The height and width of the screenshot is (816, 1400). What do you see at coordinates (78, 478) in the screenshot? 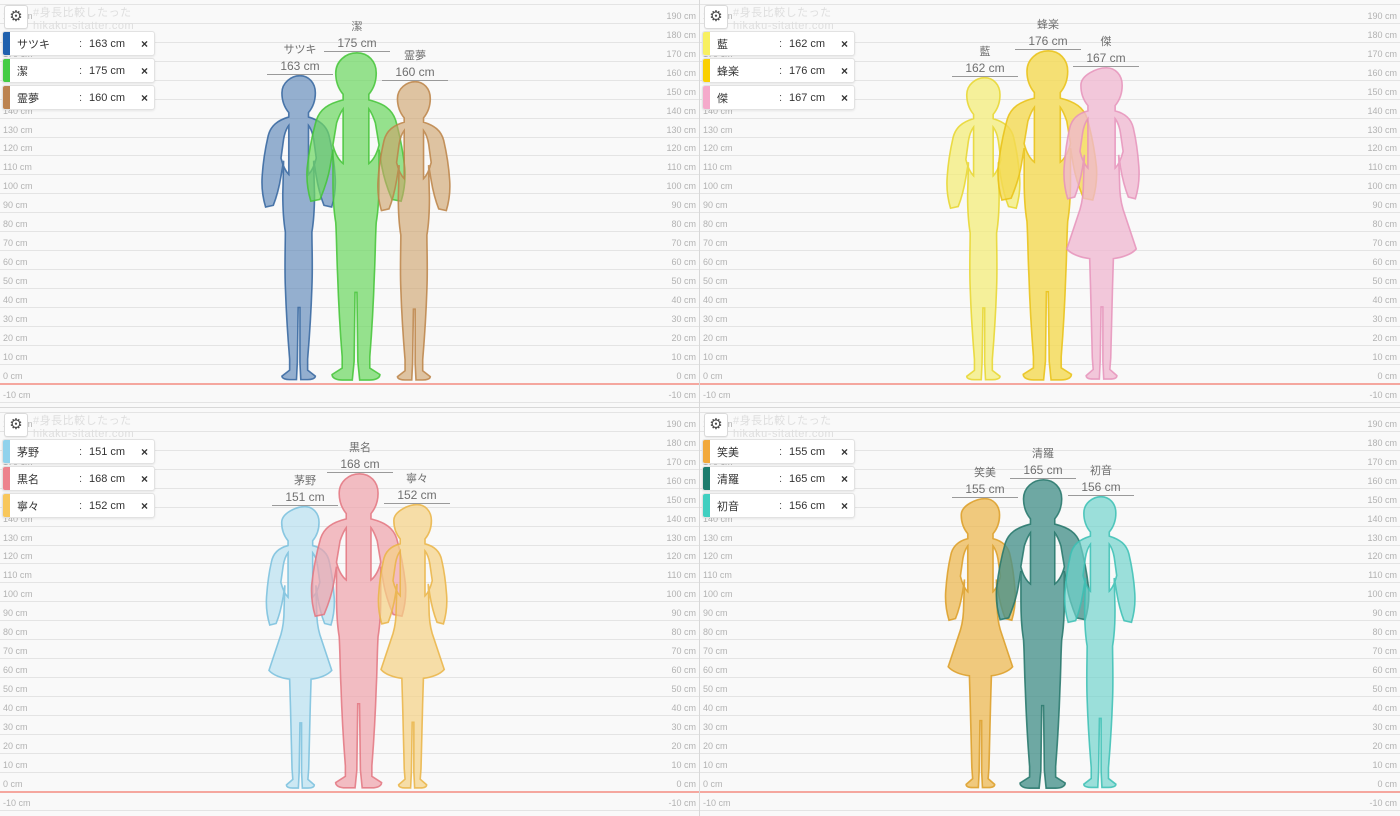
I see `legend-item-黒名: 黒名:168 cm ×` at bounding box center [78, 478].